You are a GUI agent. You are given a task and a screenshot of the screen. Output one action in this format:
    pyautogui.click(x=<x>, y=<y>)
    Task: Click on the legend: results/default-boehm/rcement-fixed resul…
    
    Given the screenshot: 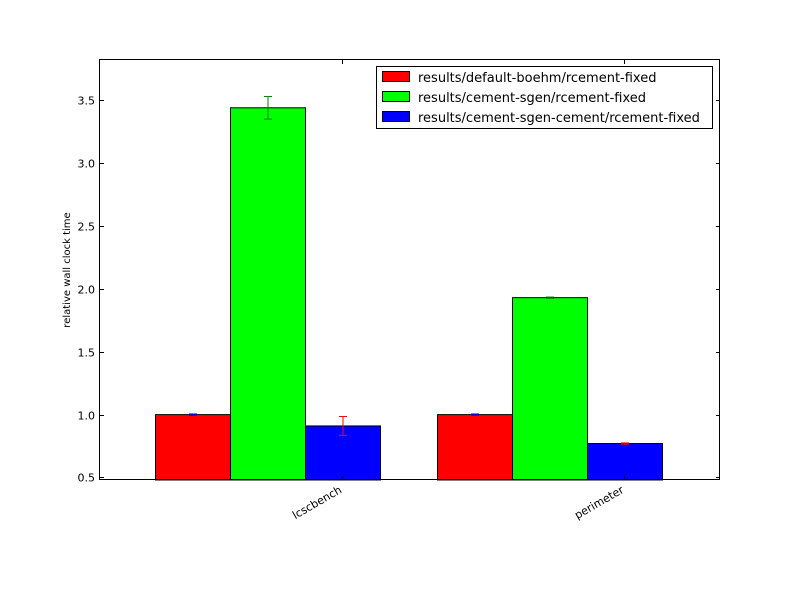 What is the action you would take?
    pyautogui.click(x=544, y=97)
    